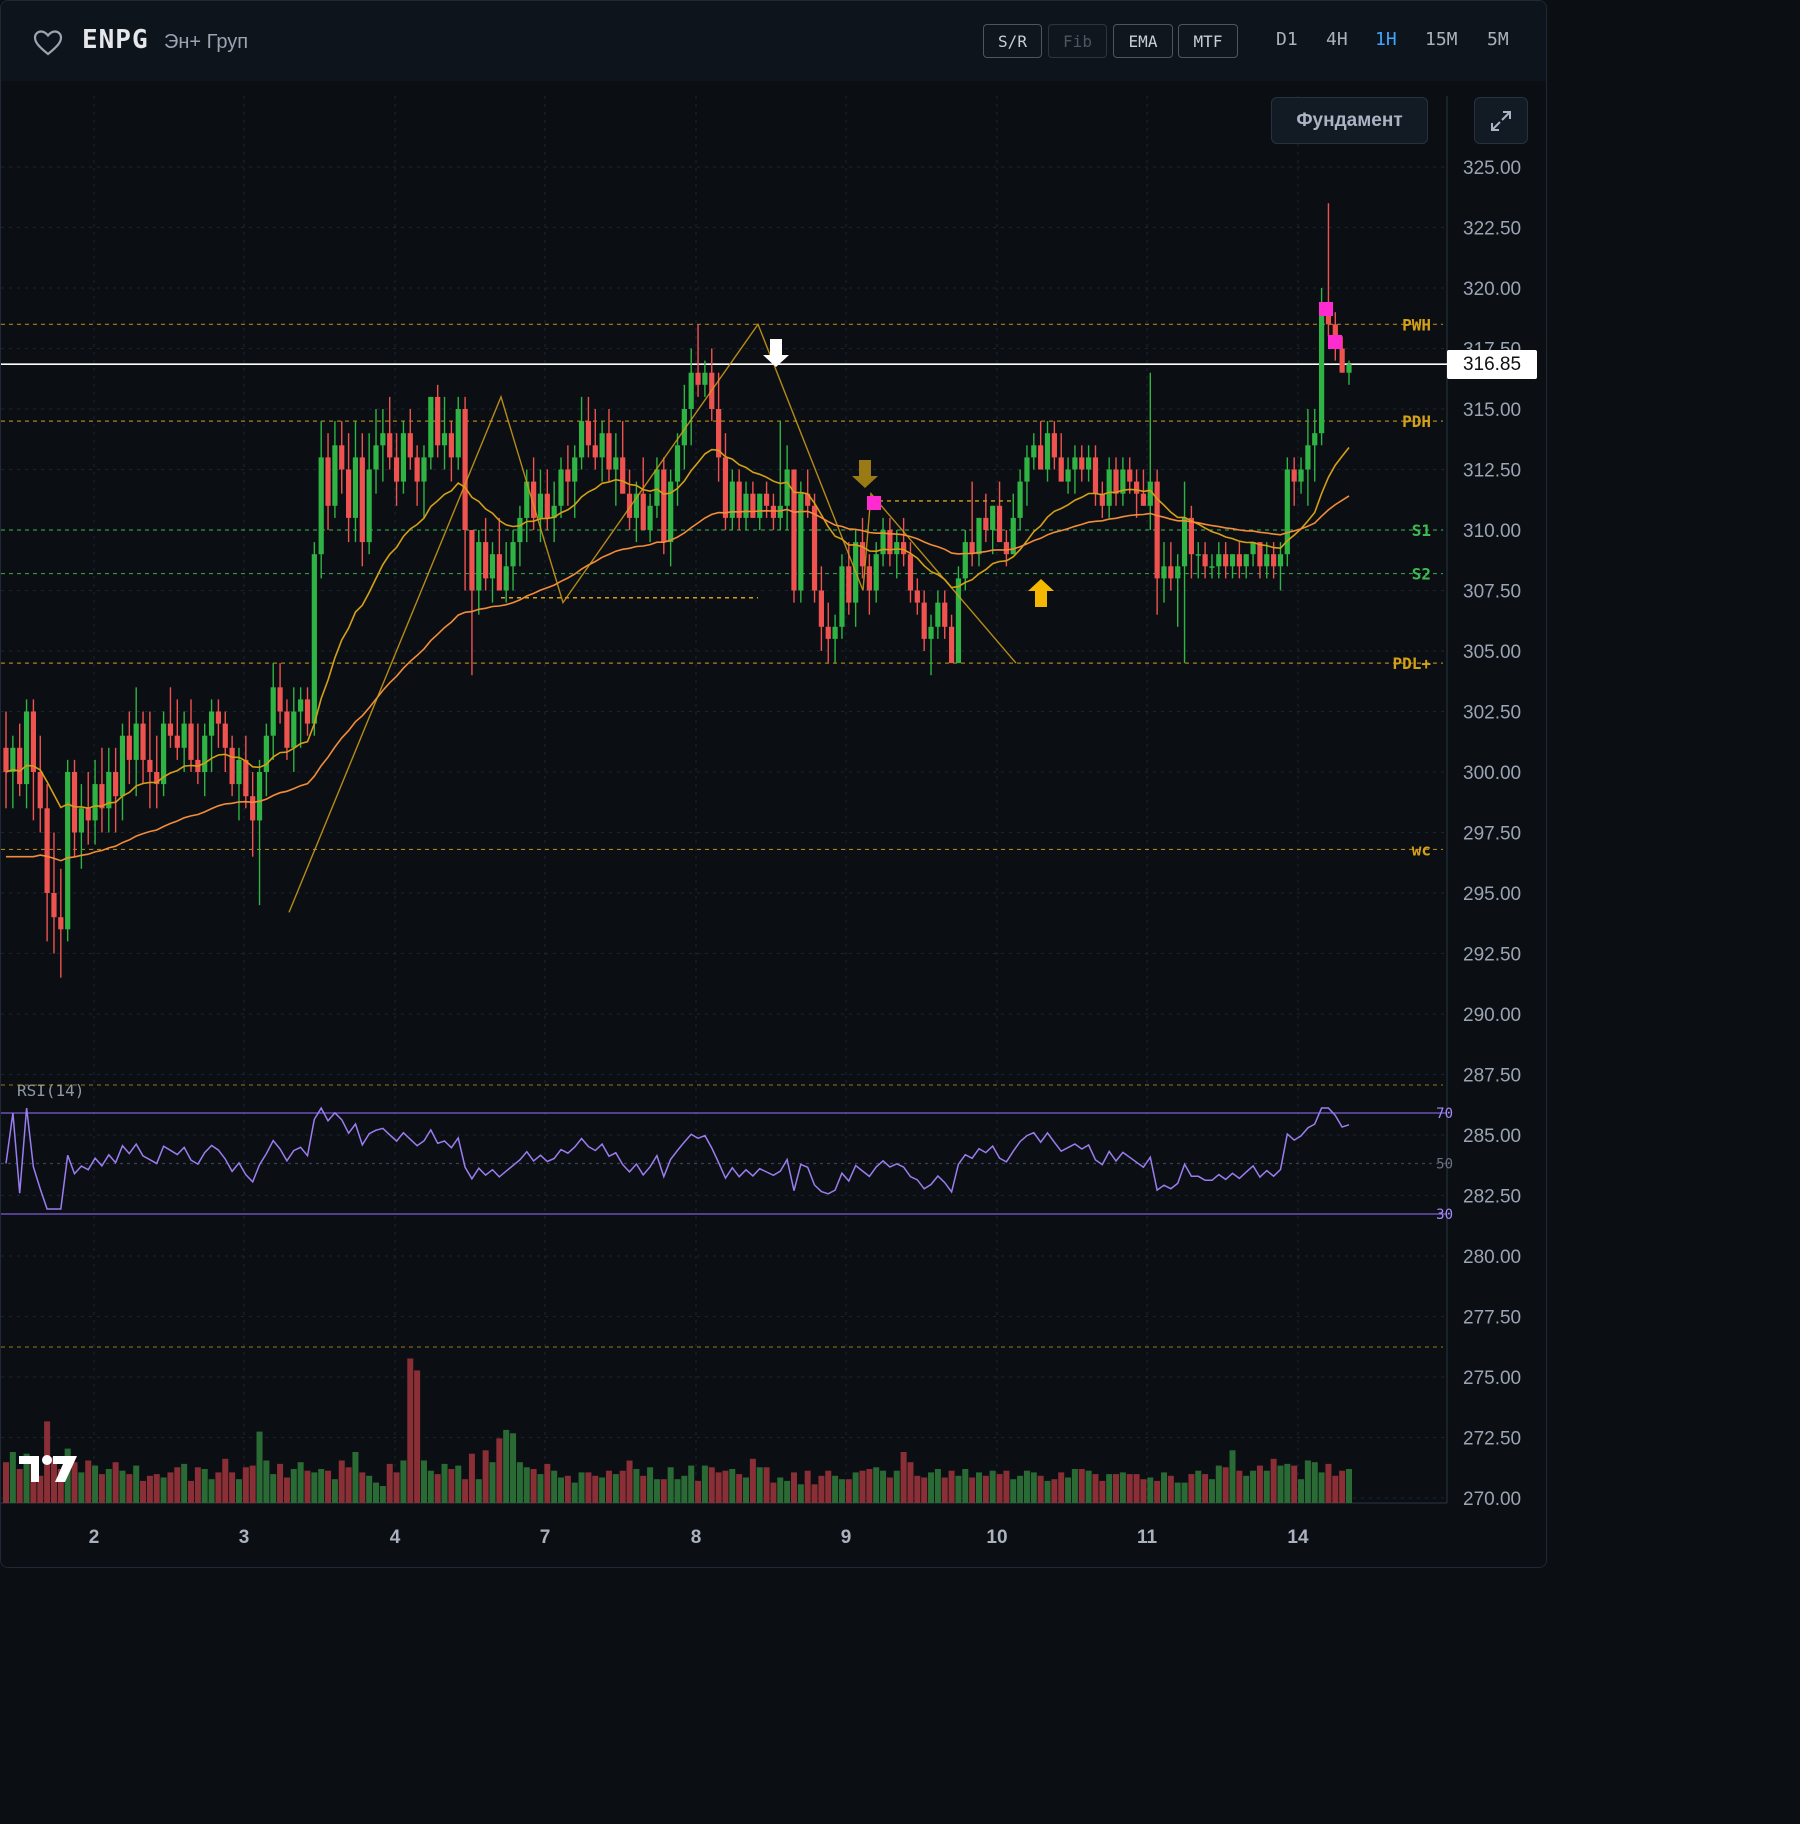 This screenshot has height=1824, width=1800. What do you see at coordinates (1498, 39) in the screenshot?
I see `timeframe-5m: 5M` at bounding box center [1498, 39].